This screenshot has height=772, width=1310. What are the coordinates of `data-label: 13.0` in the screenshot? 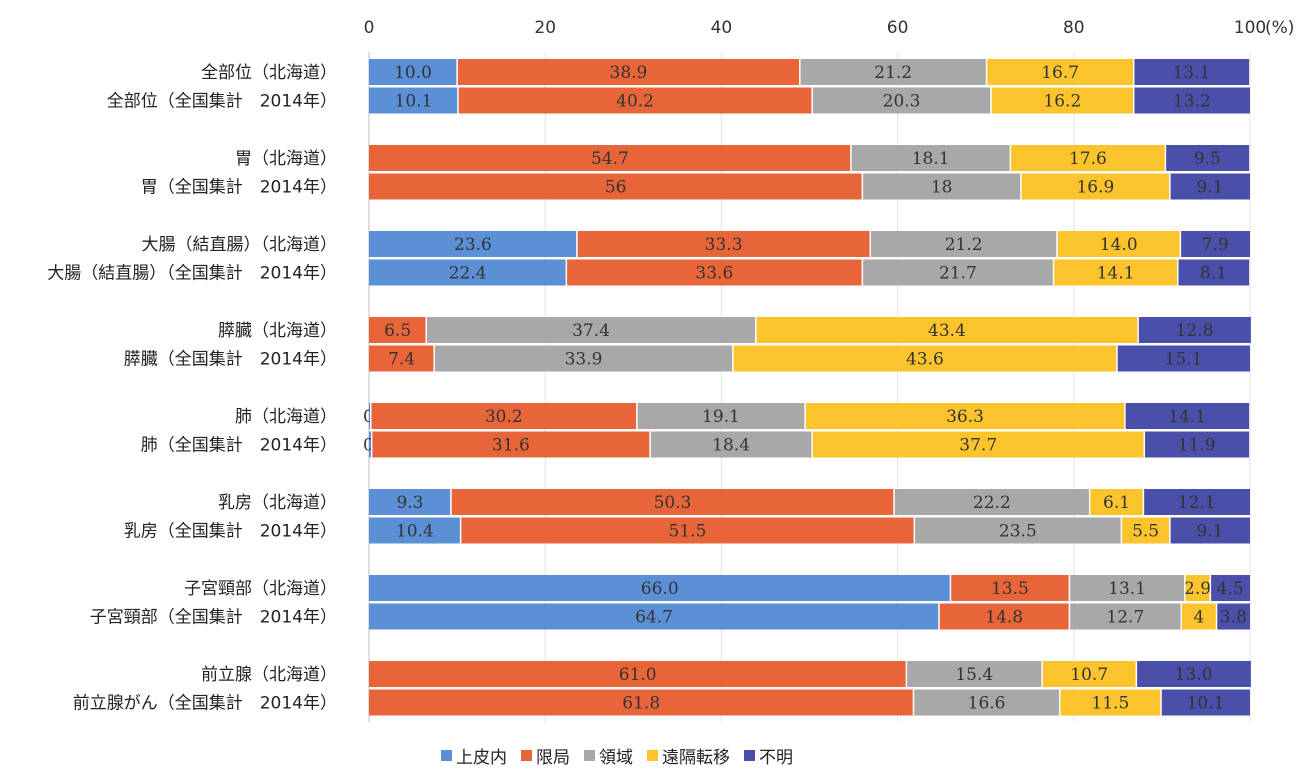 It's located at (1194, 675).